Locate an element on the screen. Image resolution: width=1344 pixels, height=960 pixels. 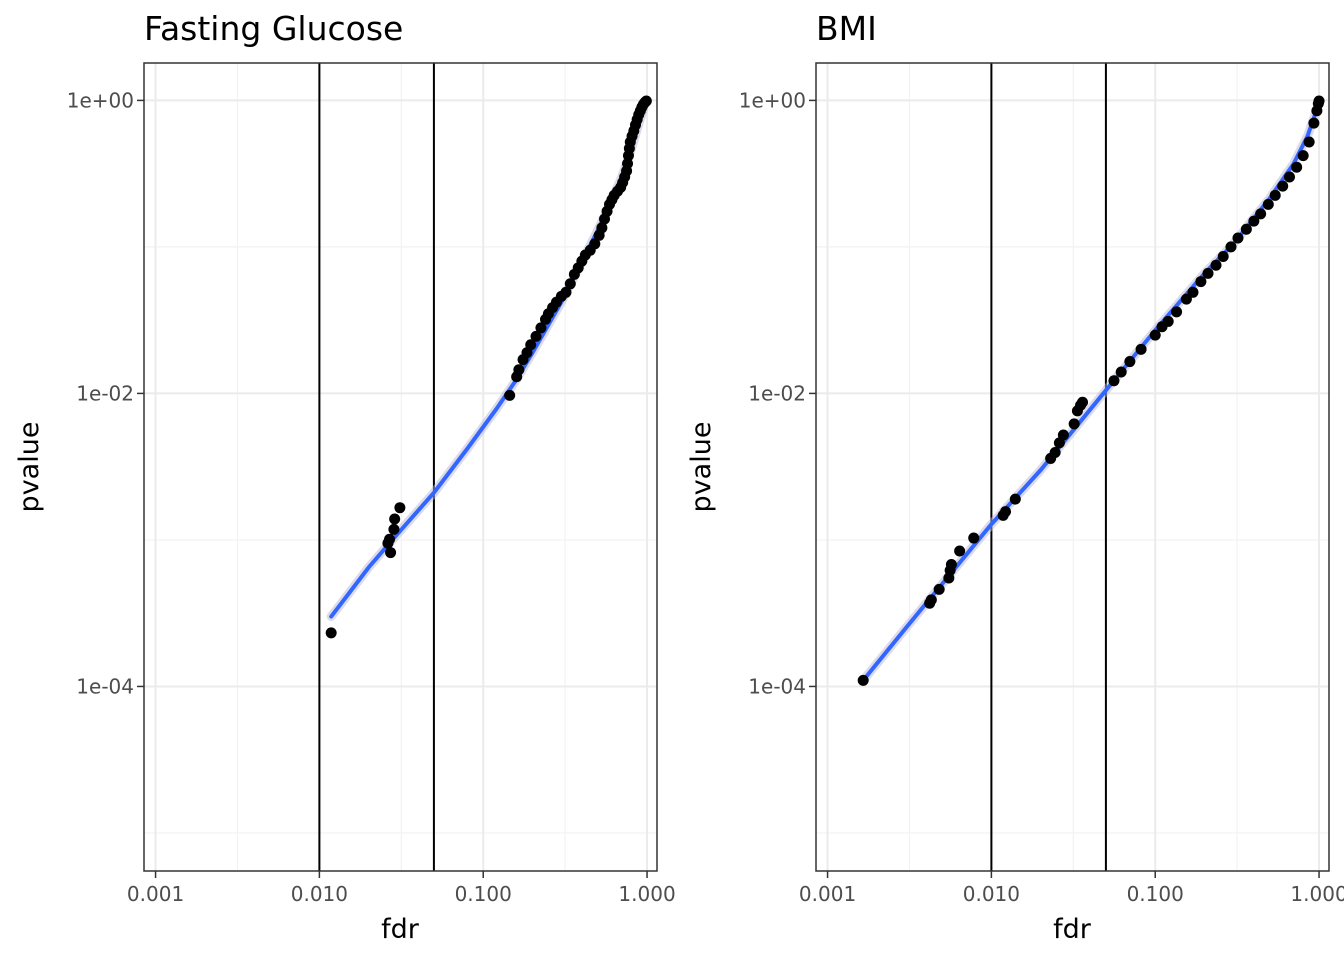
panel-title: Fasting Glucose is located at coordinates (273, 28).